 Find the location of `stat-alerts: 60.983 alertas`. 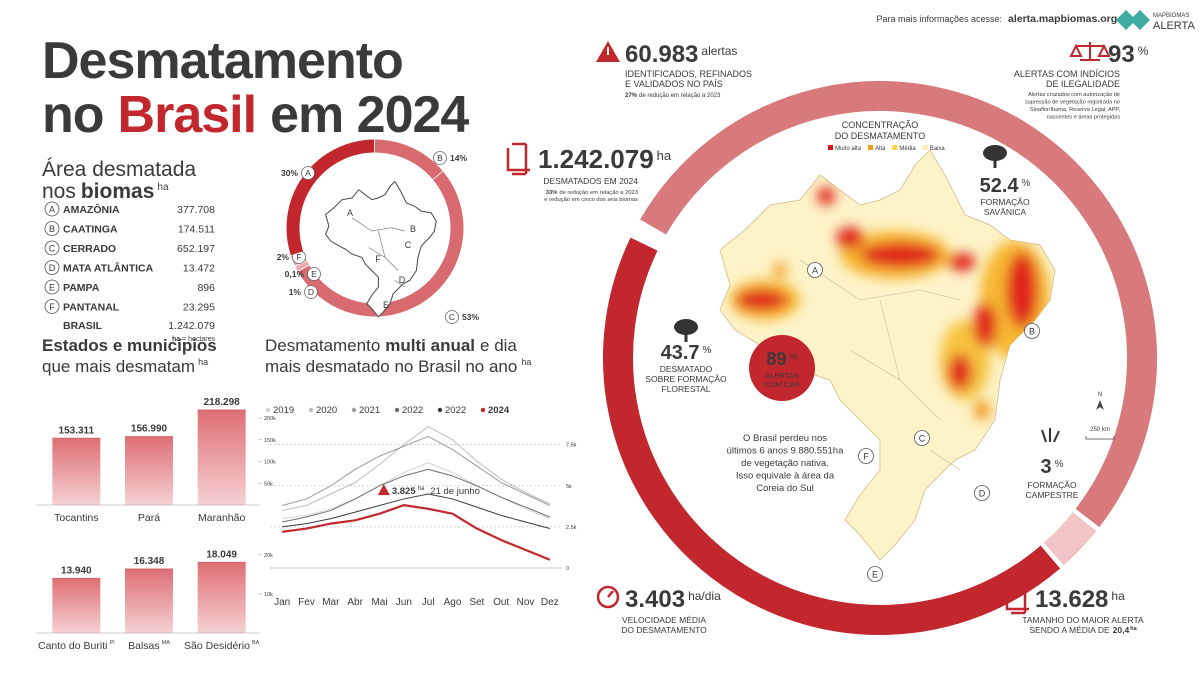

stat-alerts: 60.983 alertas is located at coordinates (681, 54).